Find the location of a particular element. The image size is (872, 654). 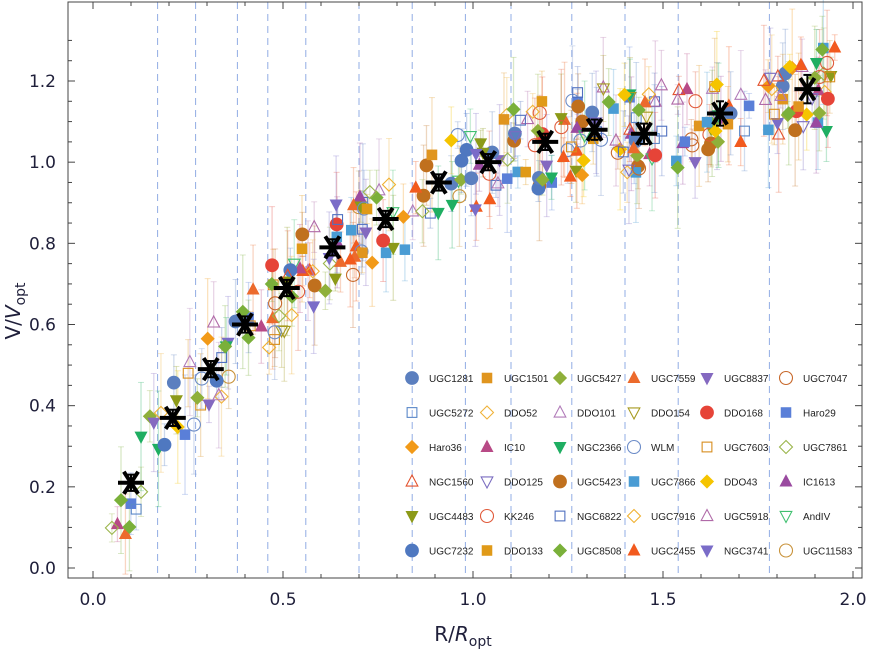

legend-item: UGC7866 is located at coordinates (662, 482).